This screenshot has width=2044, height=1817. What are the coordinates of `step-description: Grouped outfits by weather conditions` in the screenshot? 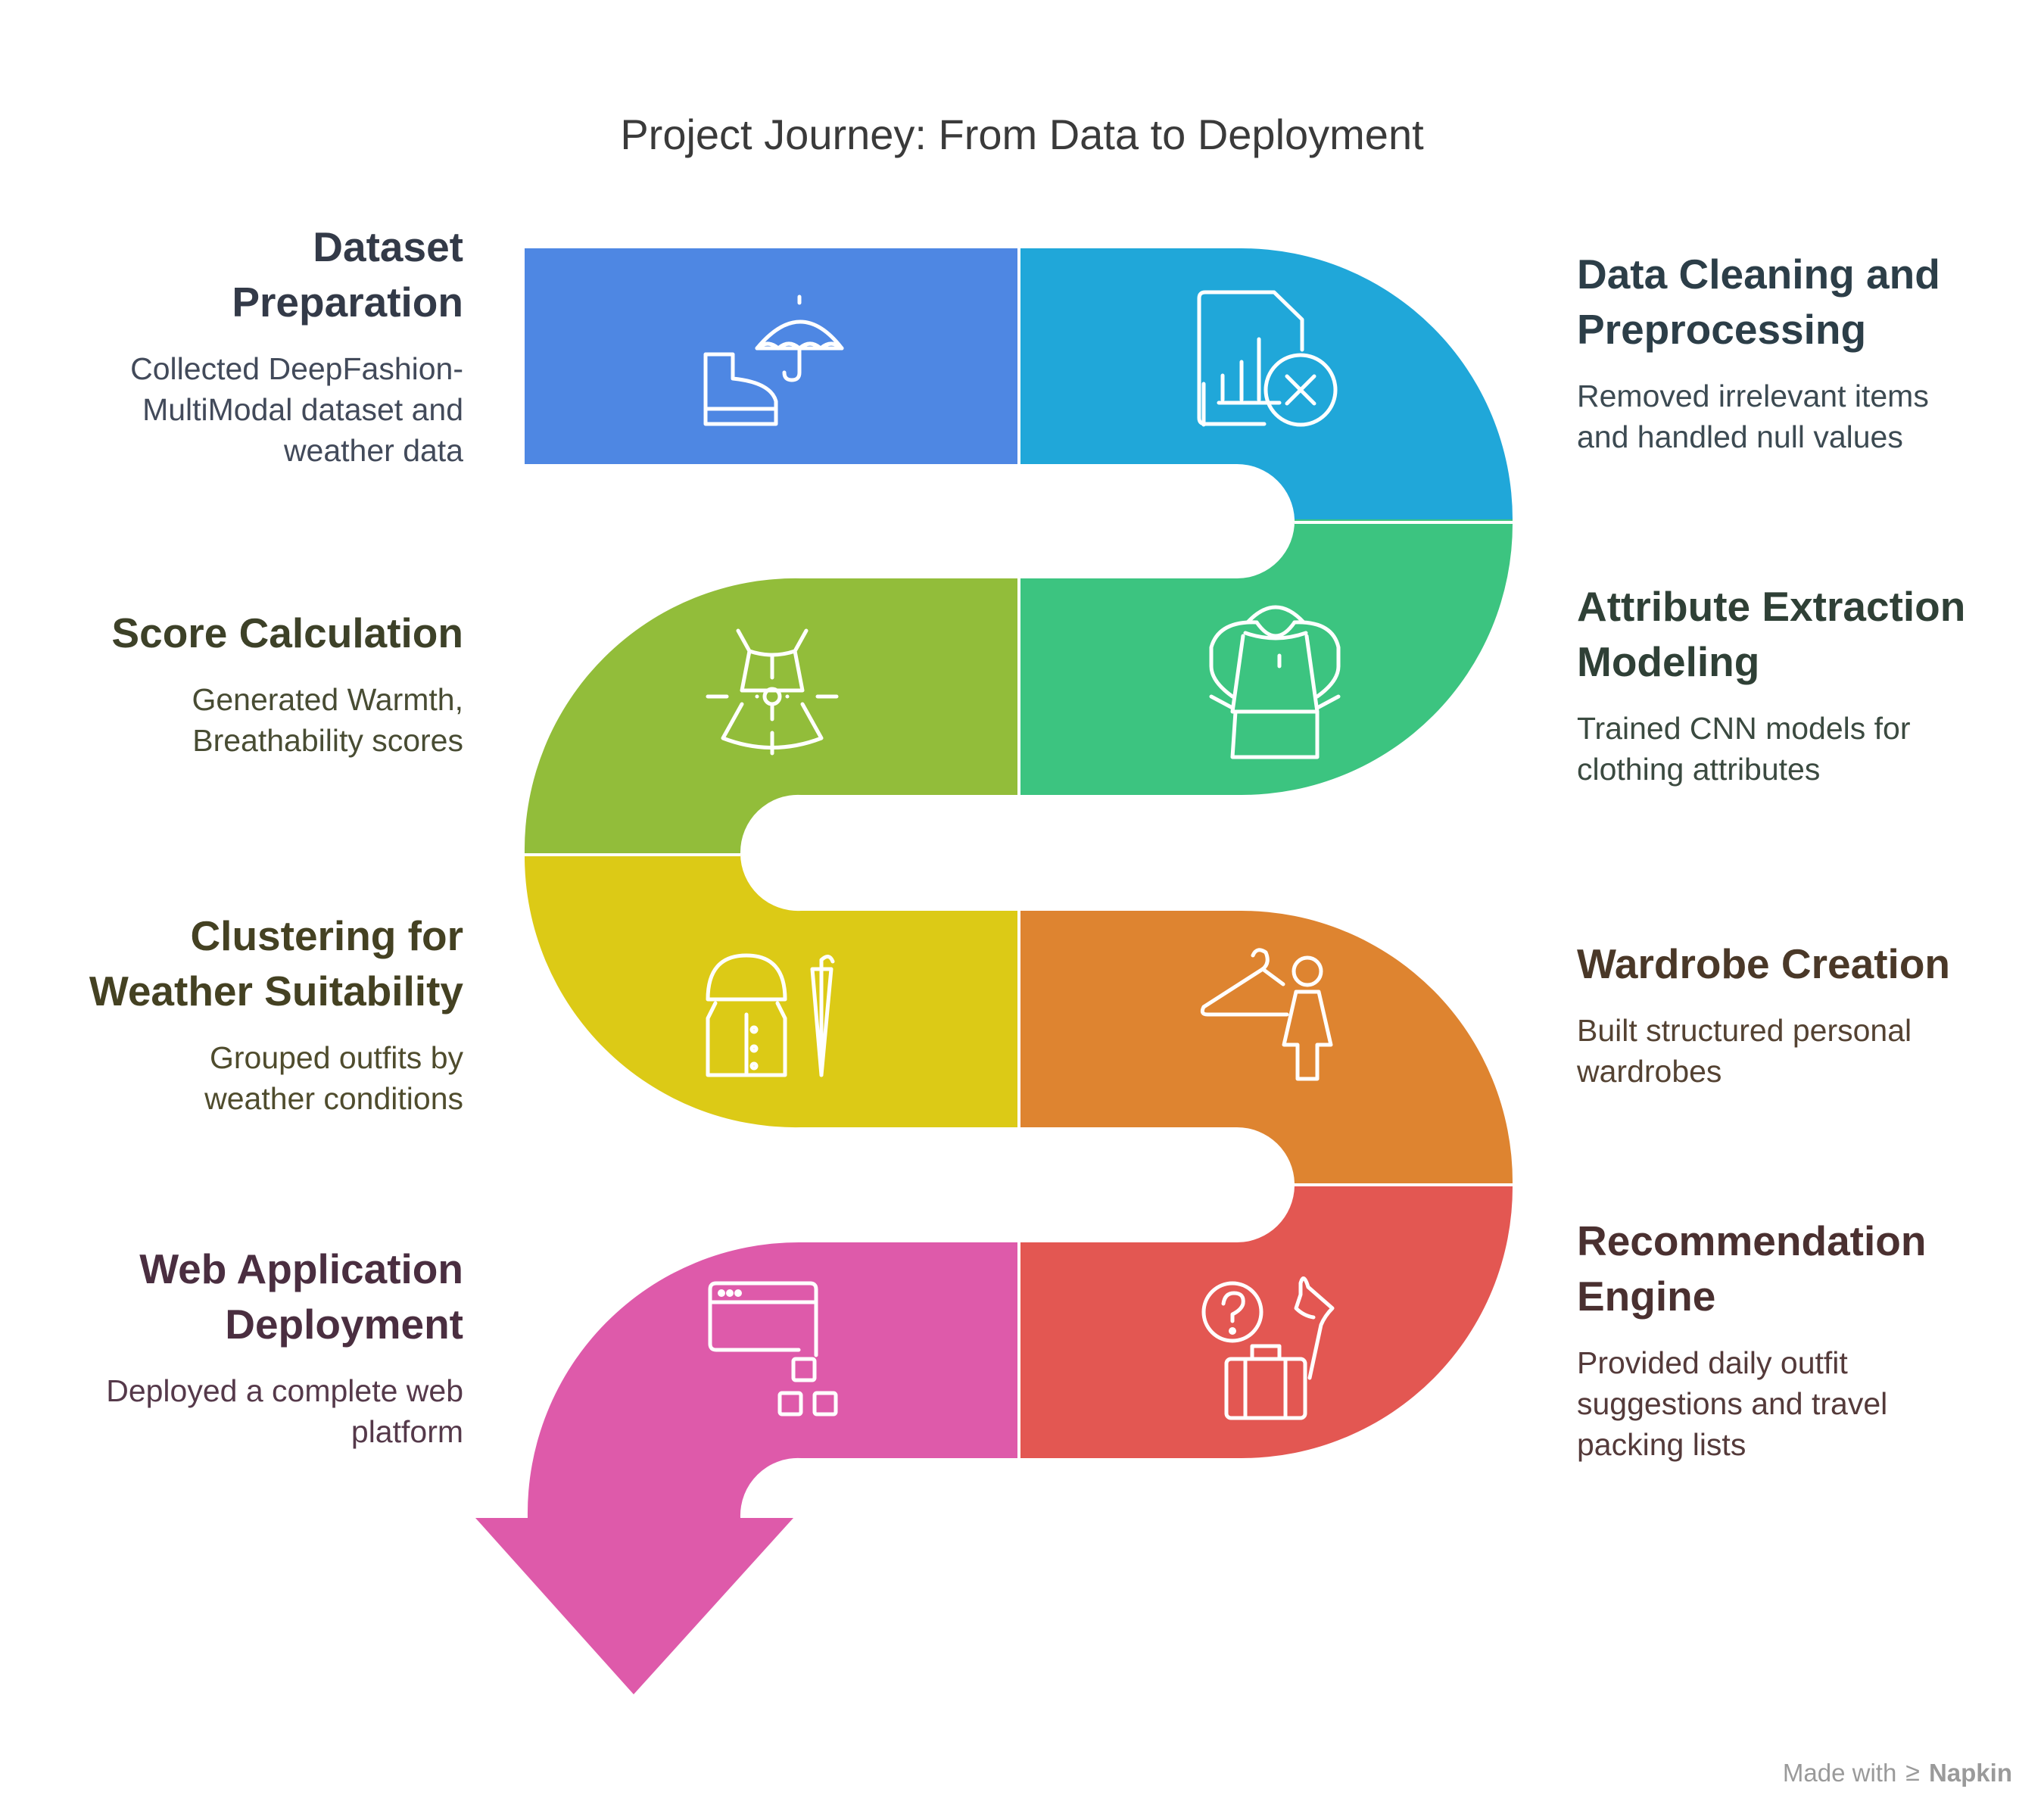 It's located at (333, 1078).